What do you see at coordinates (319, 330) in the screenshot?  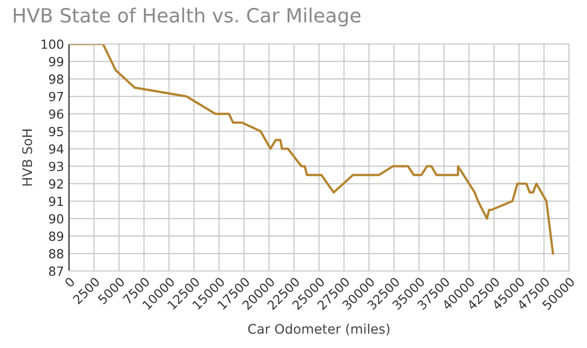 I see `x-axis-title: Car Odometer (miles)` at bounding box center [319, 330].